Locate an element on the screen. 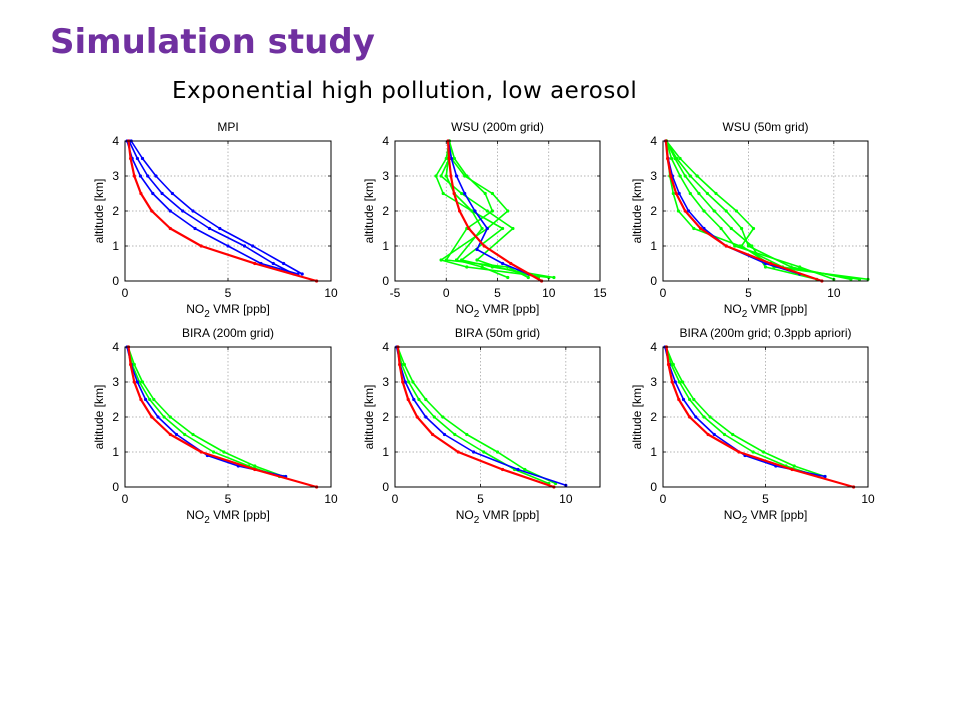  slide-title: Simulation study is located at coordinates (212, 42).